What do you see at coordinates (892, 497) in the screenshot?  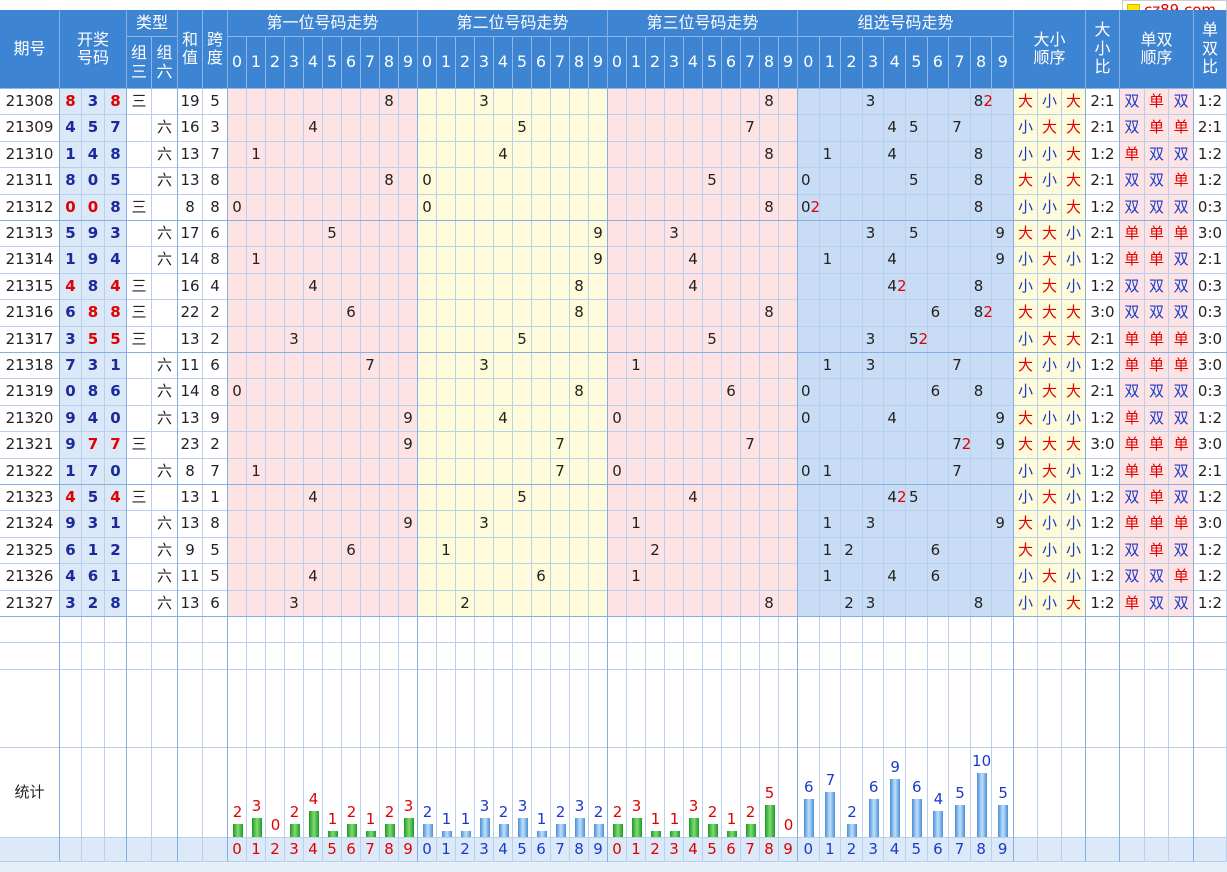 I see `group-digit: 4` at bounding box center [892, 497].